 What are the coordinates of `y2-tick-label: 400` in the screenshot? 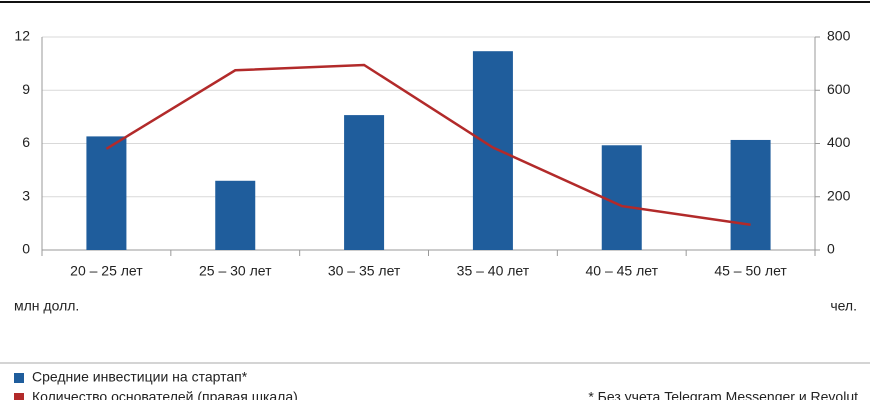 It's located at (839, 142).